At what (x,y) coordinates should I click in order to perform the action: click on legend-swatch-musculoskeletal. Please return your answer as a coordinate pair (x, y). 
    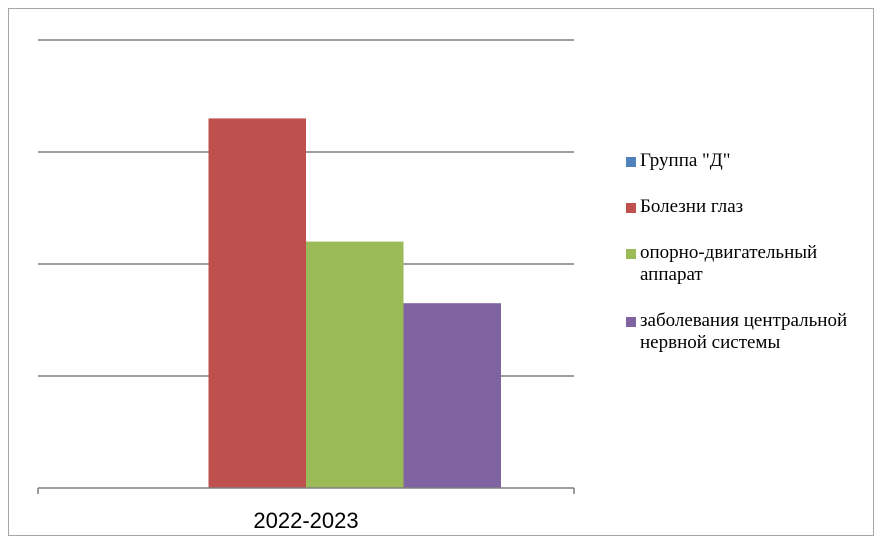
    Looking at the image, I should click on (631, 254).